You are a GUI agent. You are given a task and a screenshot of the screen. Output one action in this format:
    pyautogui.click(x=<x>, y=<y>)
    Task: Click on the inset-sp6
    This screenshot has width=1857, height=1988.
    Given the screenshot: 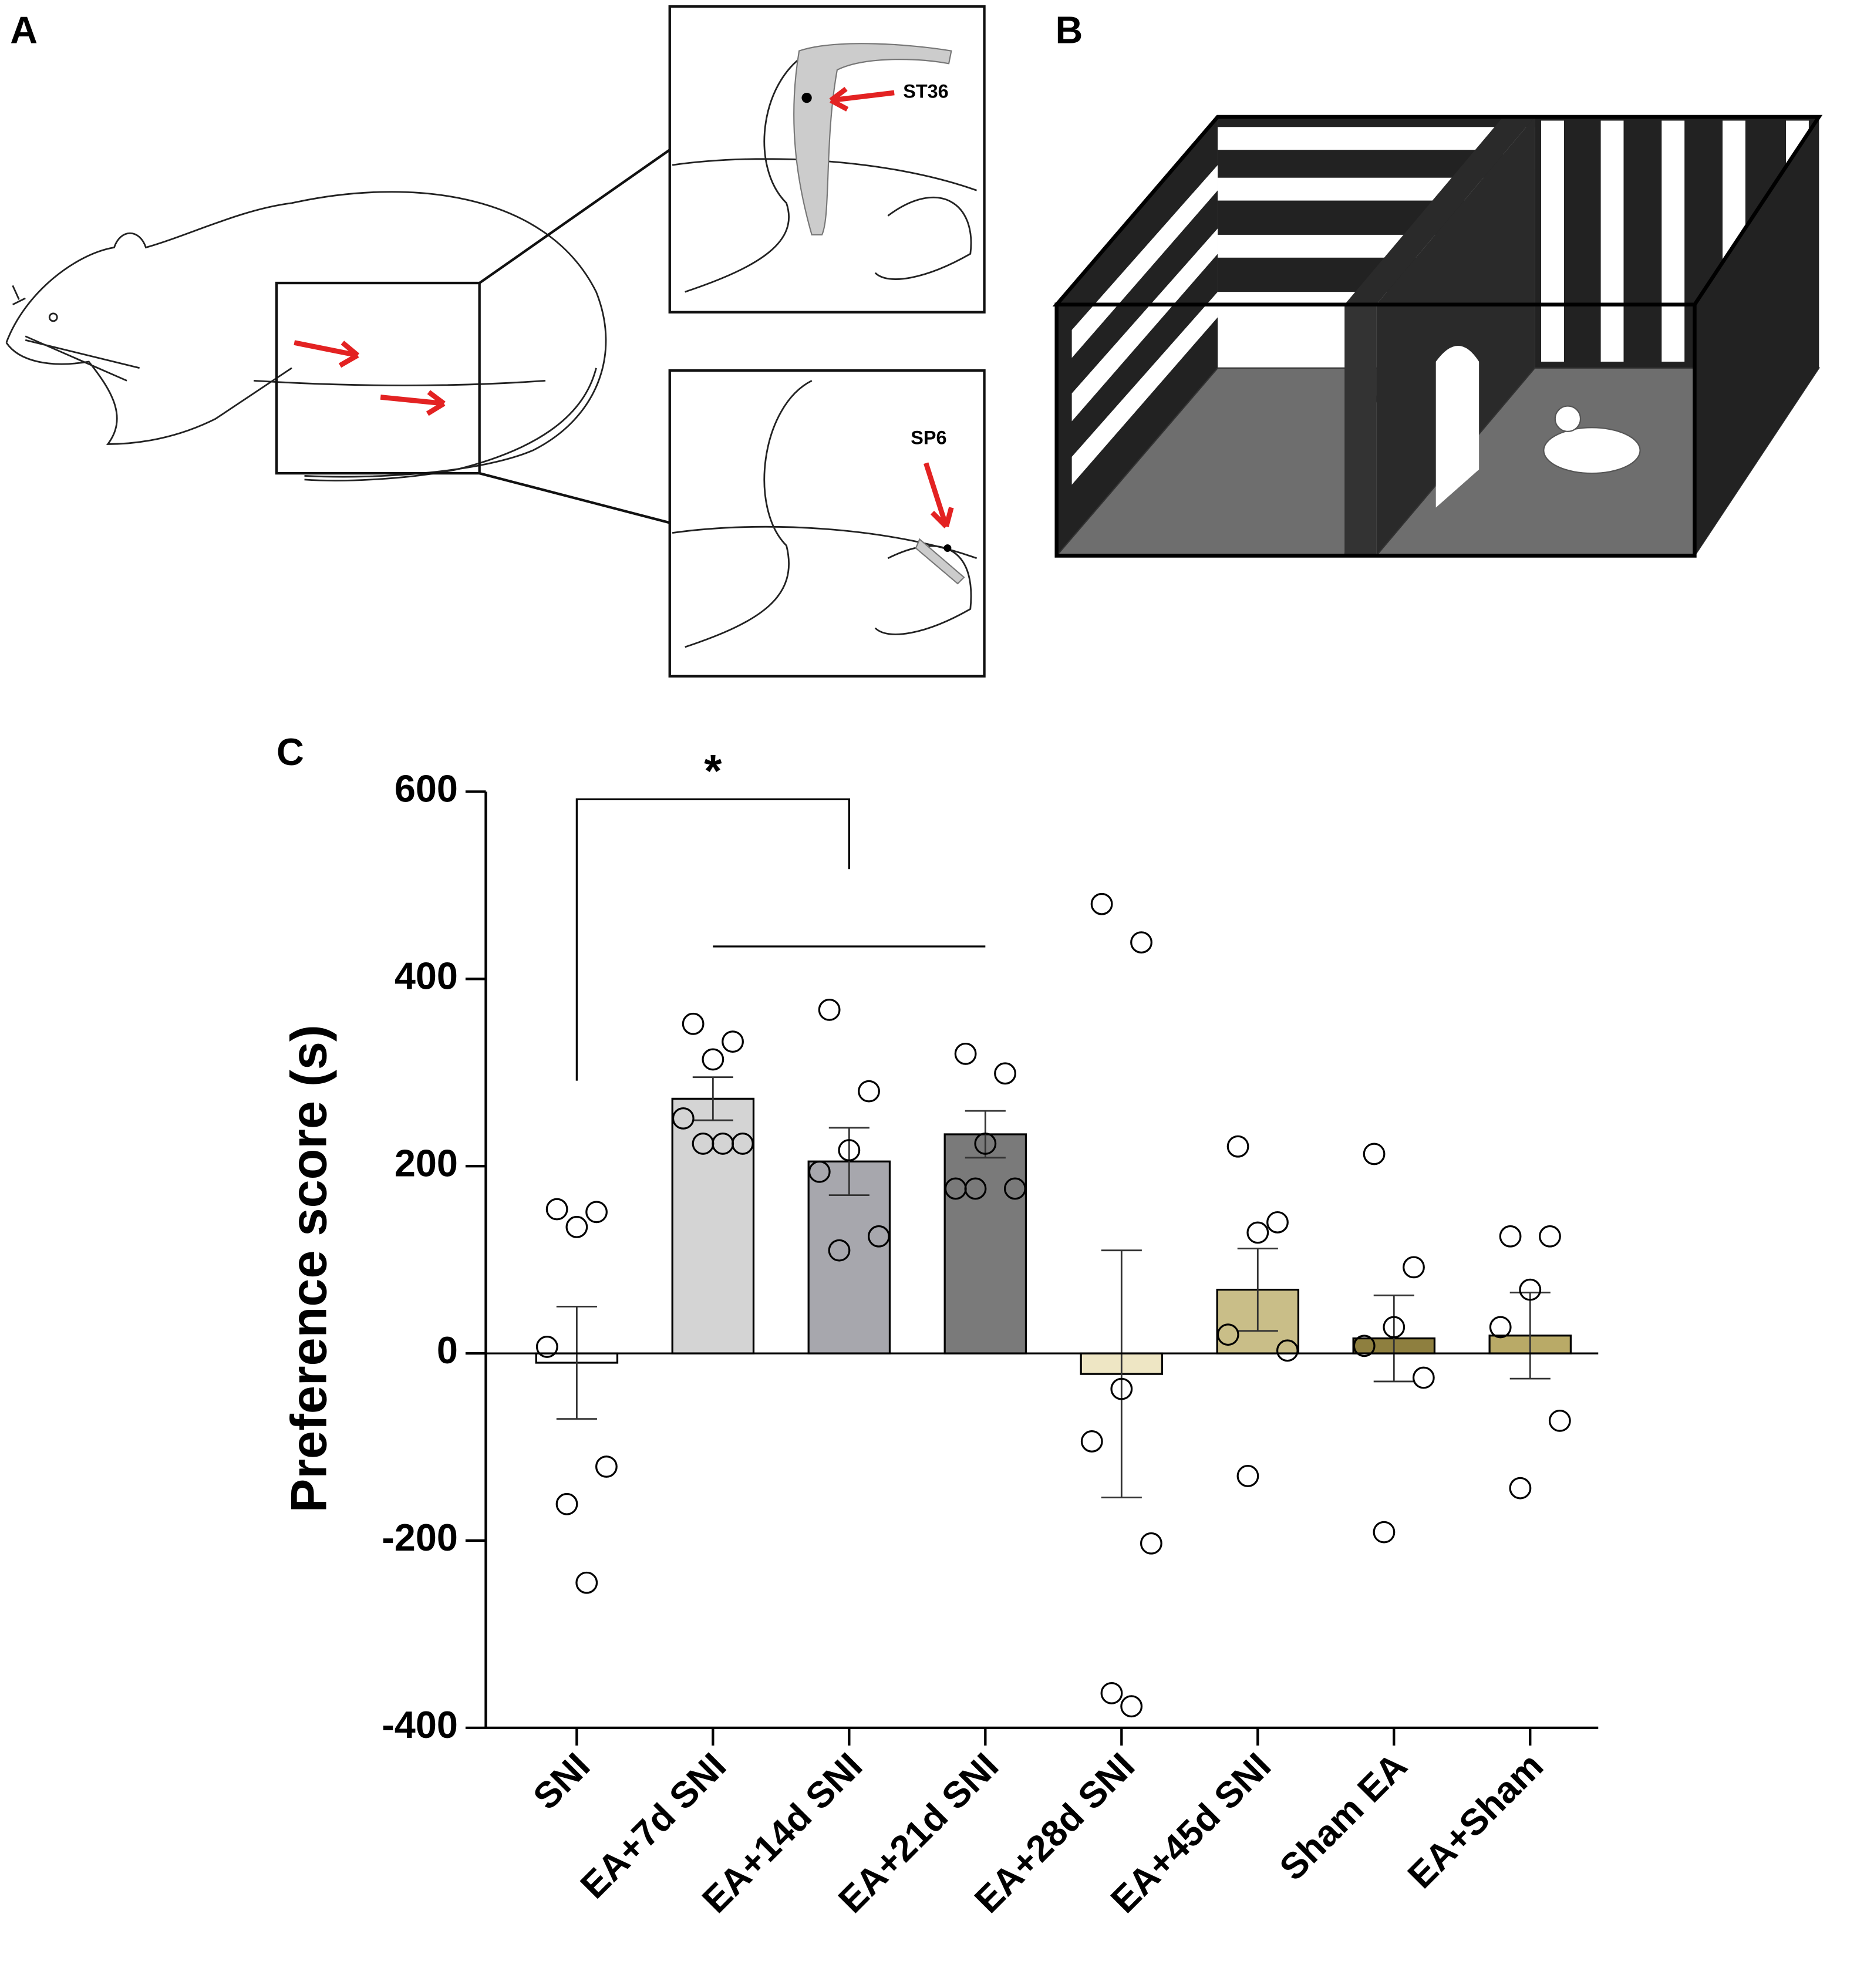 What is the action you would take?
    pyautogui.click(x=827, y=523)
    